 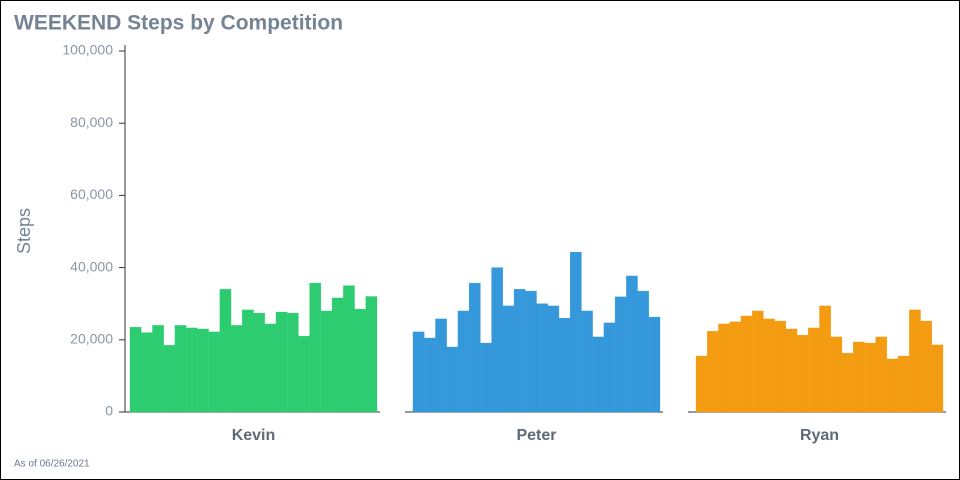 I want to click on y-tick-label: 40,000, so click(x=91, y=266).